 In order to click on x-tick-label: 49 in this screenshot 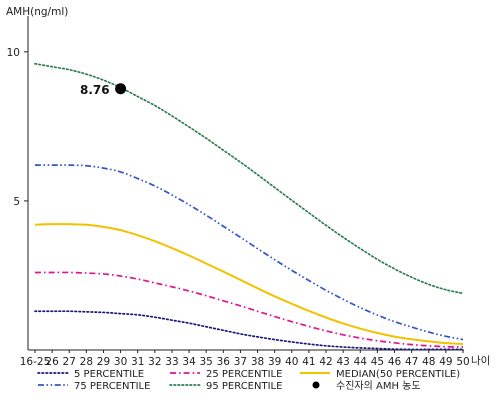, I will do `click(445, 362)`.